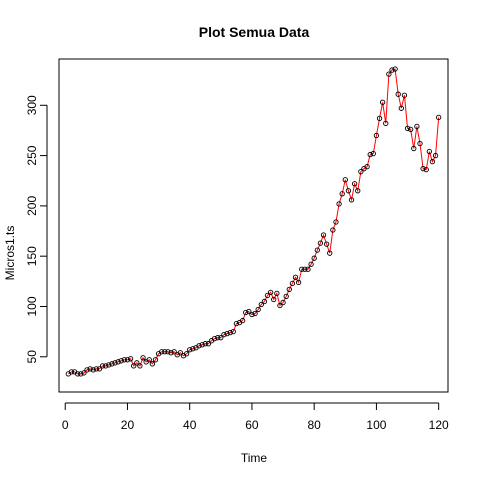  What do you see at coordinates (32, 155) in the screenshot?
I see `y-tick-label: 250` at bounding box center [32, 155].